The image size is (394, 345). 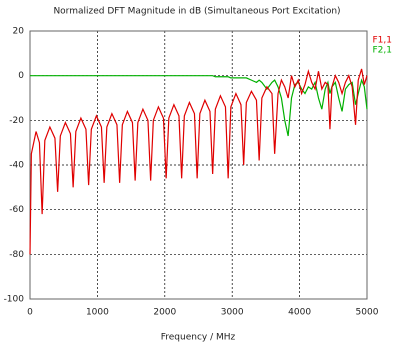 I want to click on x-axis-label: Frequency / MHz, so click(x=198, y=338).